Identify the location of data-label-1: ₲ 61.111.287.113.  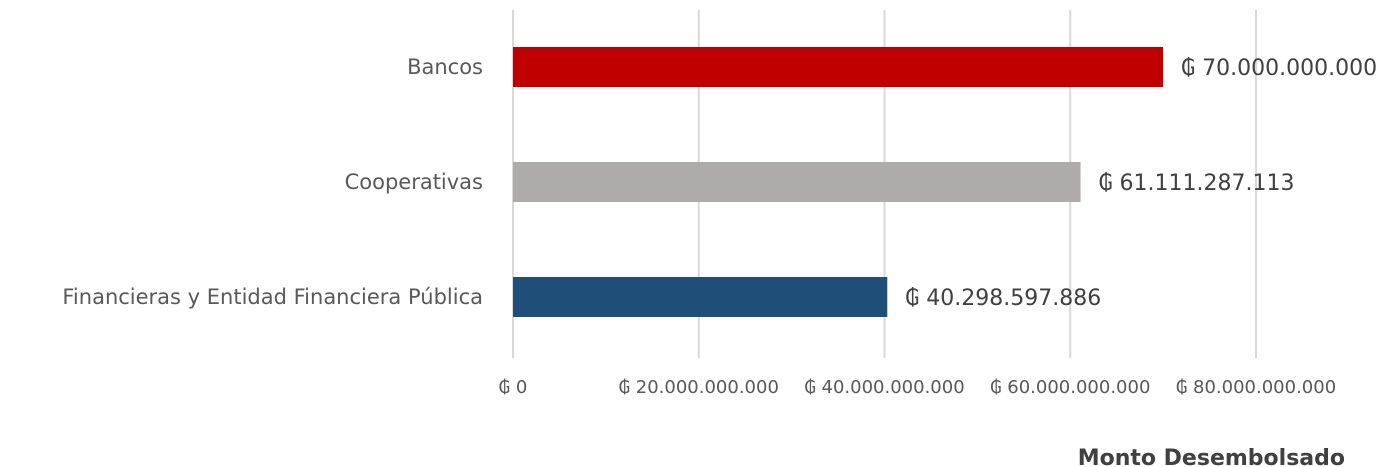
(1197, 183).